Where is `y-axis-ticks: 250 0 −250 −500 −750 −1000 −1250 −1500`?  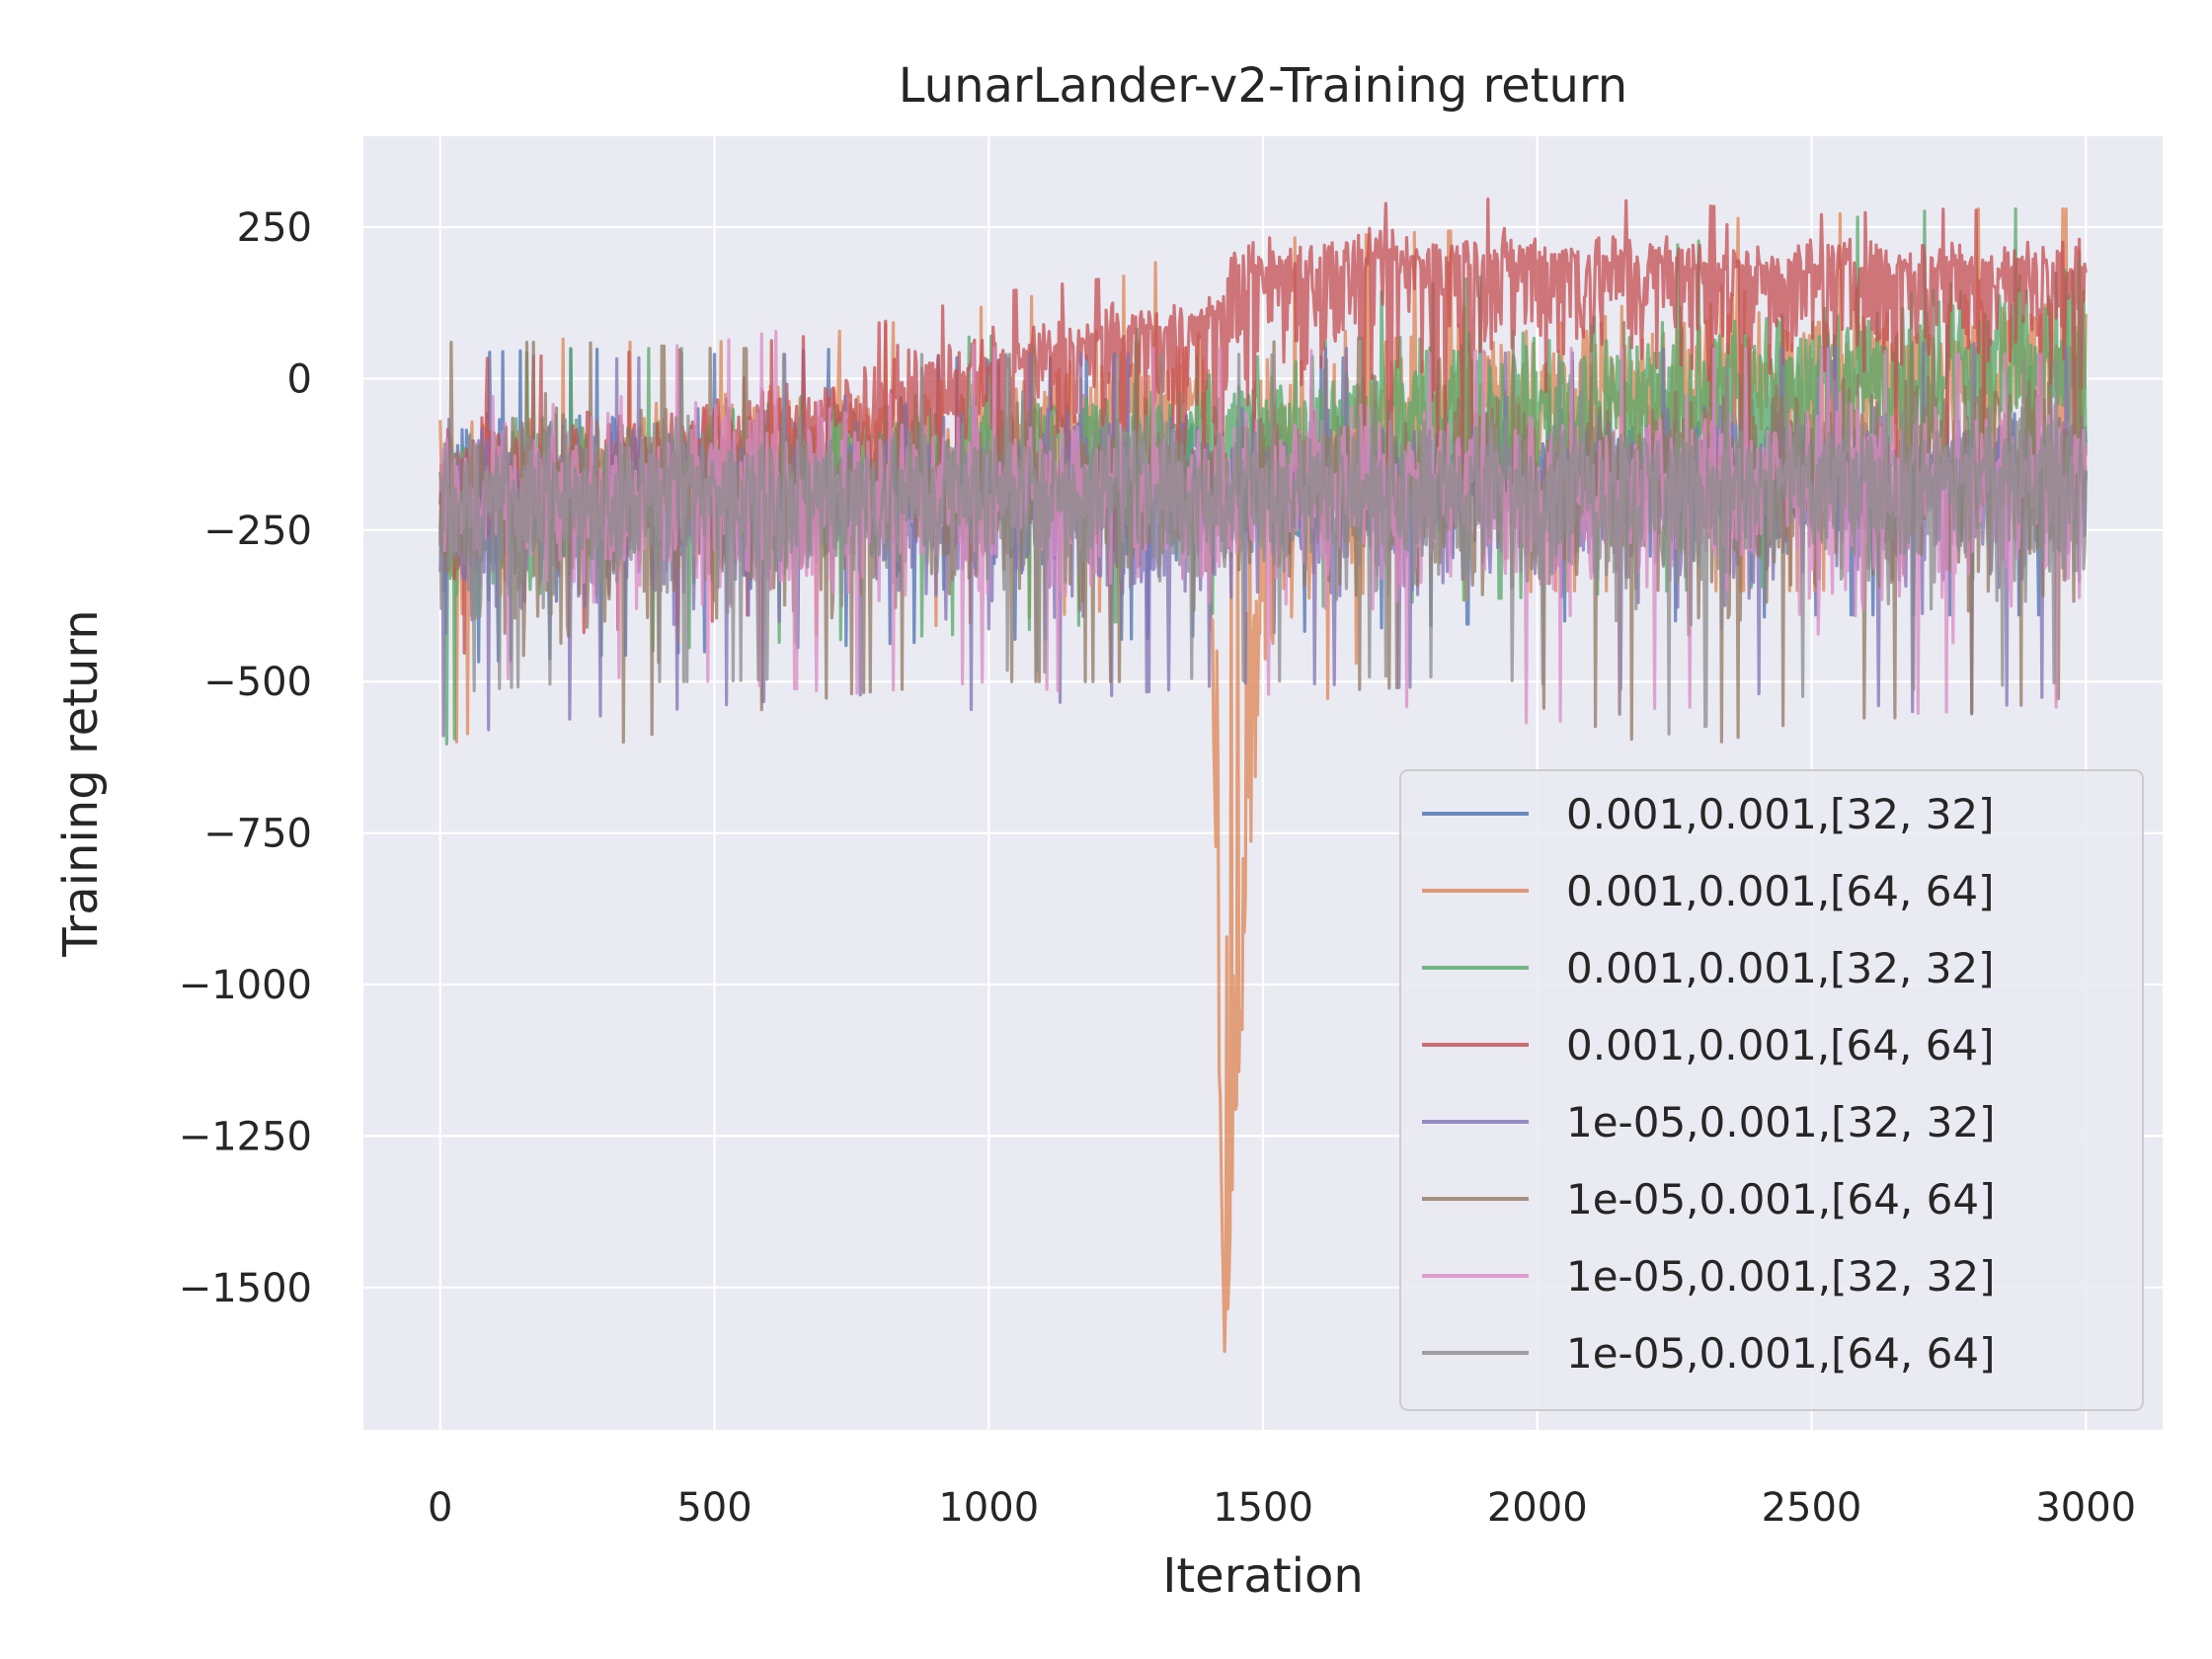 y-axis-ticks: 250 0 −250 −500 −750 −1000 −1250 −1500 is located at coordinates (246, 758).